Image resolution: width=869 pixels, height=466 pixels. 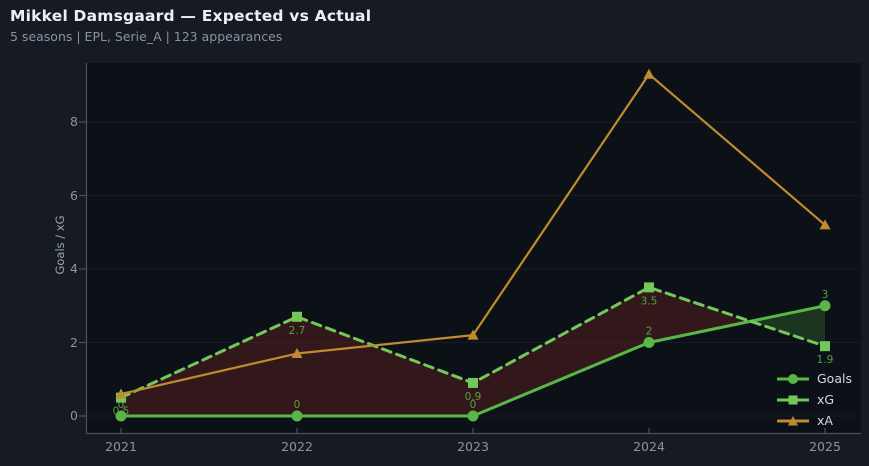 I want to click on goals-legend-swatch, so click(x=793, y=378).